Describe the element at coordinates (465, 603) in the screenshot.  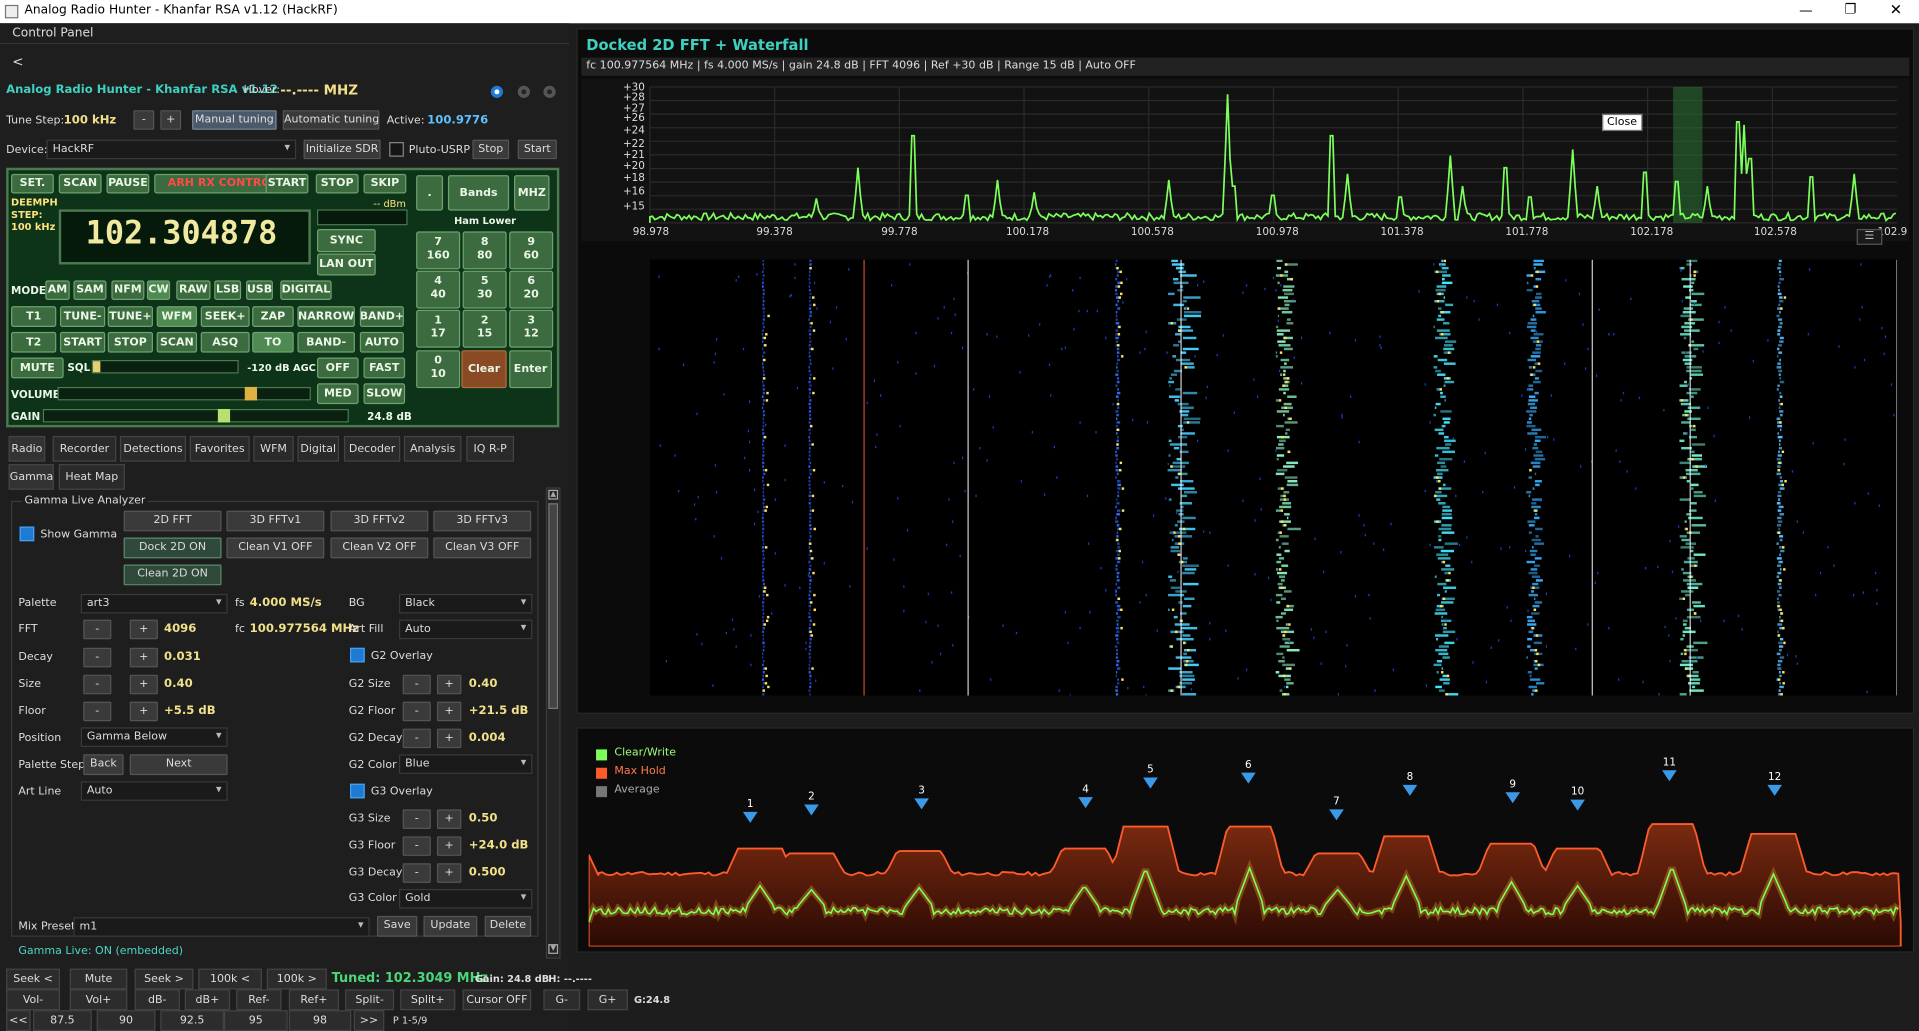
I see `bg-select: Black` at that location.